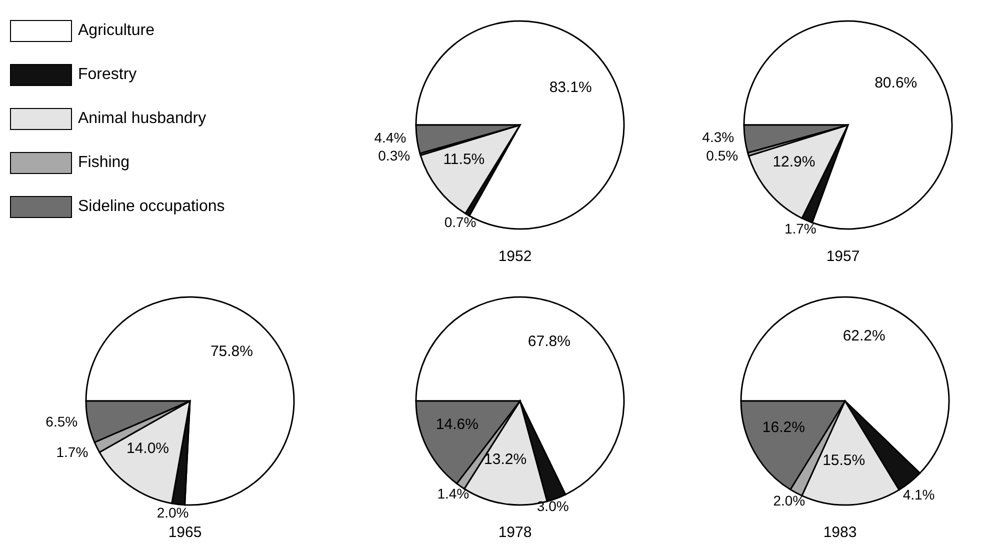  I want to click on legend-label: Agriculture, so click(116, 31).